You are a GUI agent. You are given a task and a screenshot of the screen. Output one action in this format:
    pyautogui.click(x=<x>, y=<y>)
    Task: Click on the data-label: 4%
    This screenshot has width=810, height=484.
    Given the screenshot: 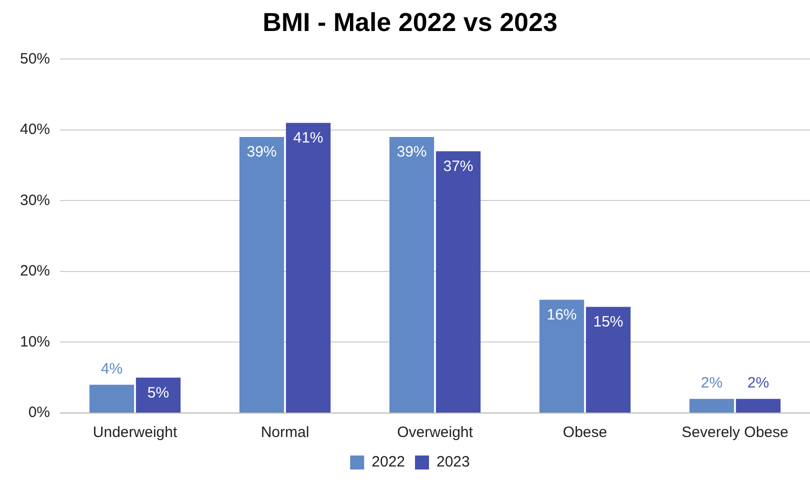 What is the action you would take?
    pyautogui.click(x=111, y=369)
    